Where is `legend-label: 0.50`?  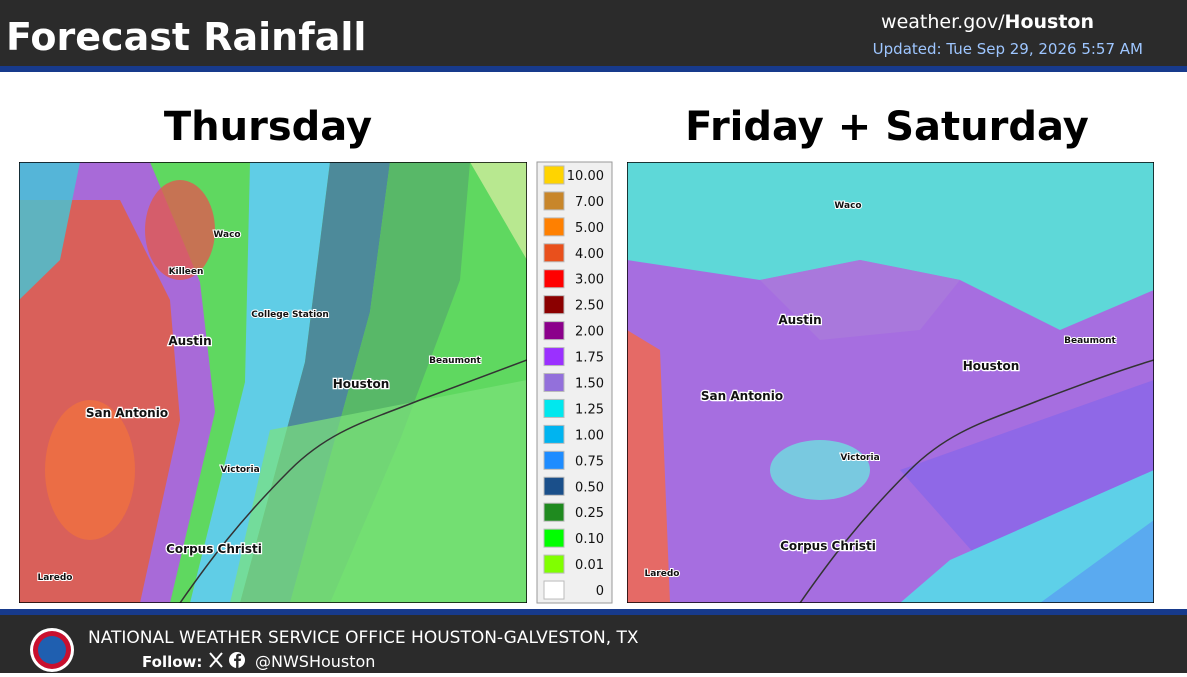 legend-label: 0.50 is located at coordinates (589, 487).